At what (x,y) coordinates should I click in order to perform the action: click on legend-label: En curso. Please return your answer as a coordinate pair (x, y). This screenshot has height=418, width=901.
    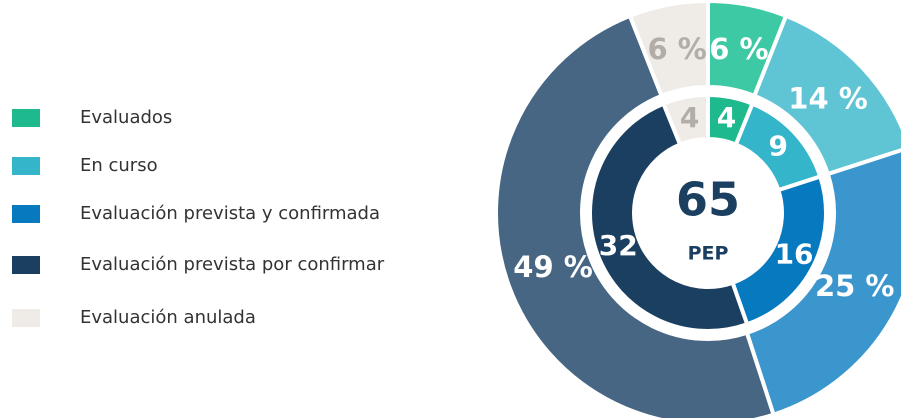
    Looking at the image, I should click on (119, 165).